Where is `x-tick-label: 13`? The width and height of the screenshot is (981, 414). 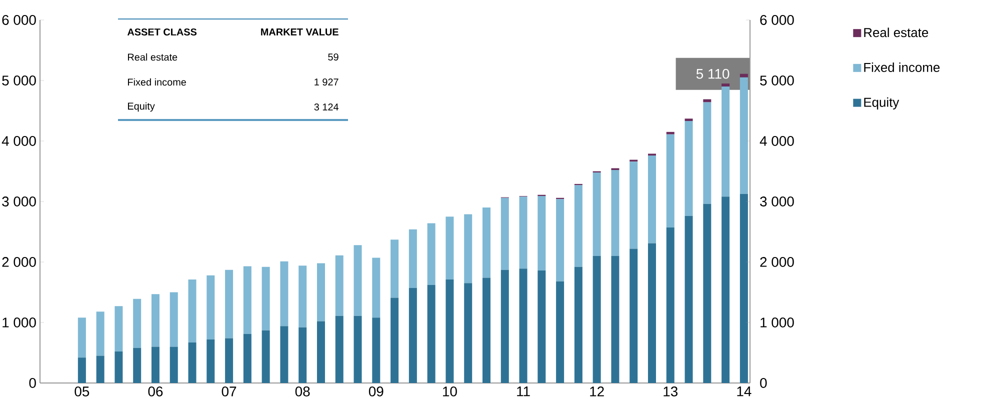 x-tick-label: 13 is located at coordinates (671, 391).